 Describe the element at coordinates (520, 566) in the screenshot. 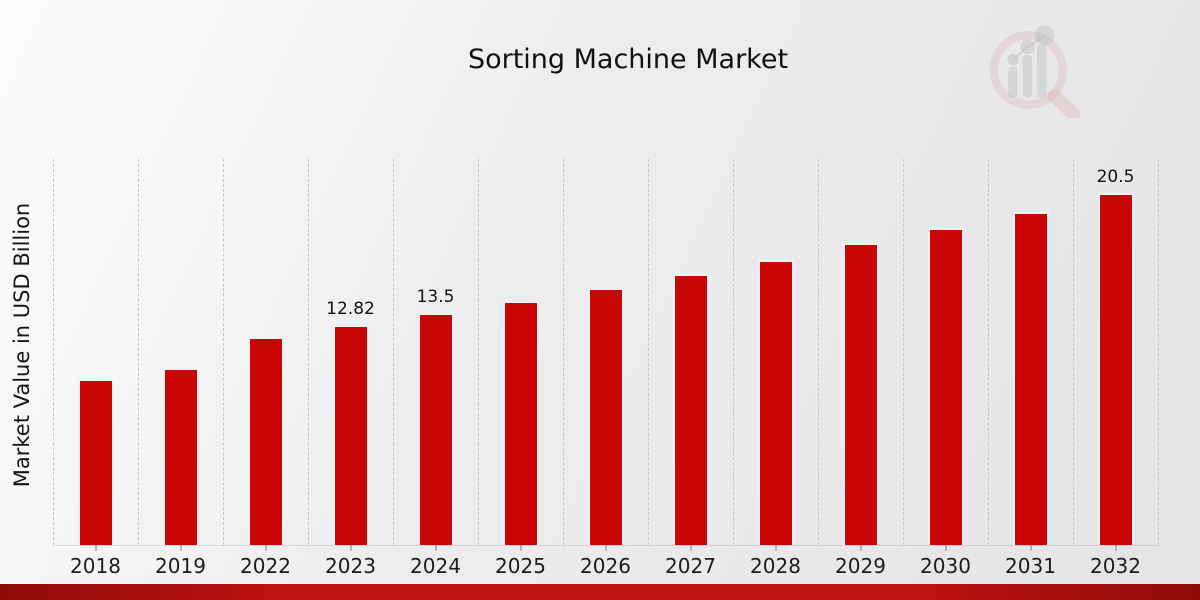

I see `x-axis-label: 2025` at that location.